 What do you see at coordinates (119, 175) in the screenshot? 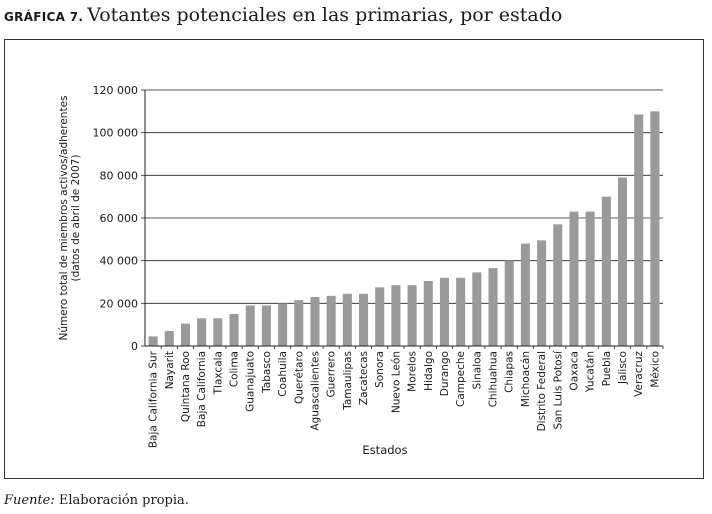
I see `y-tick-label: 80 000` at bounding box center [119, 175].